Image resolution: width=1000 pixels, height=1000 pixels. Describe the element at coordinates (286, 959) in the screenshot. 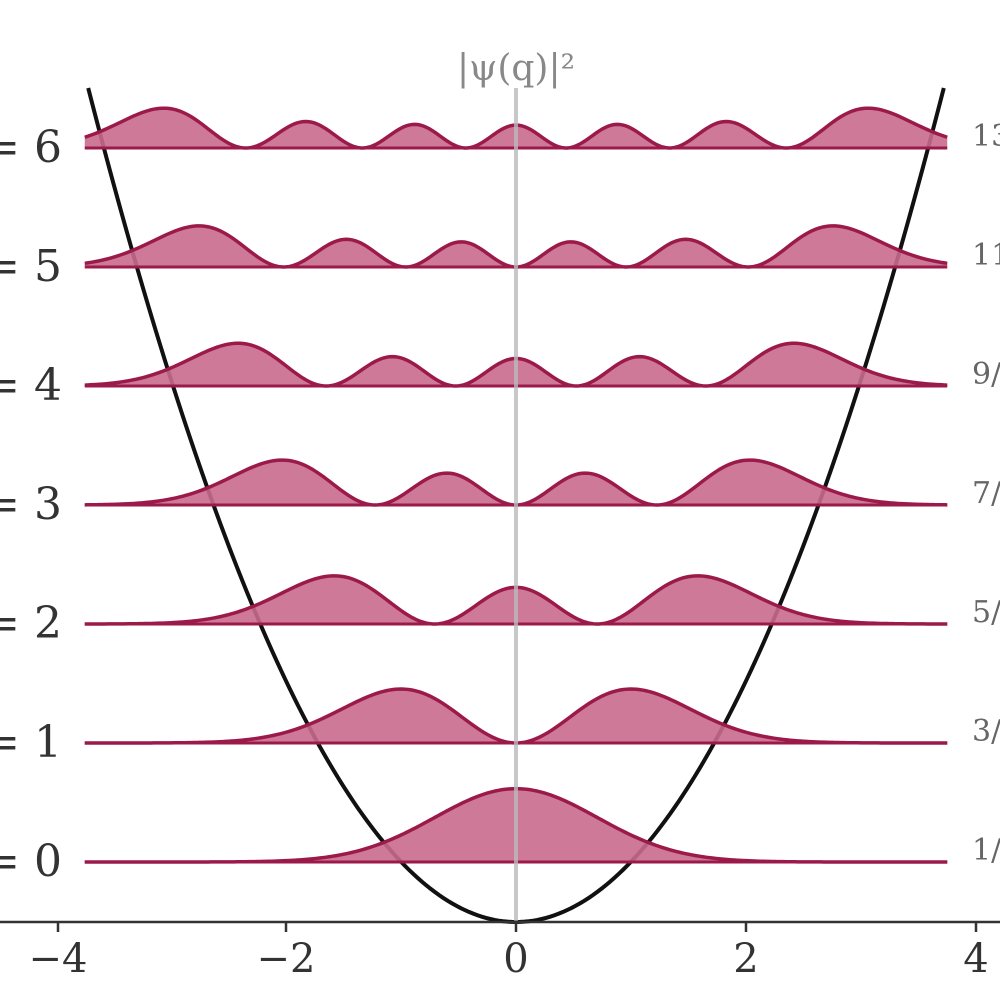

I see `x-tick-label-1: −2` at that location.